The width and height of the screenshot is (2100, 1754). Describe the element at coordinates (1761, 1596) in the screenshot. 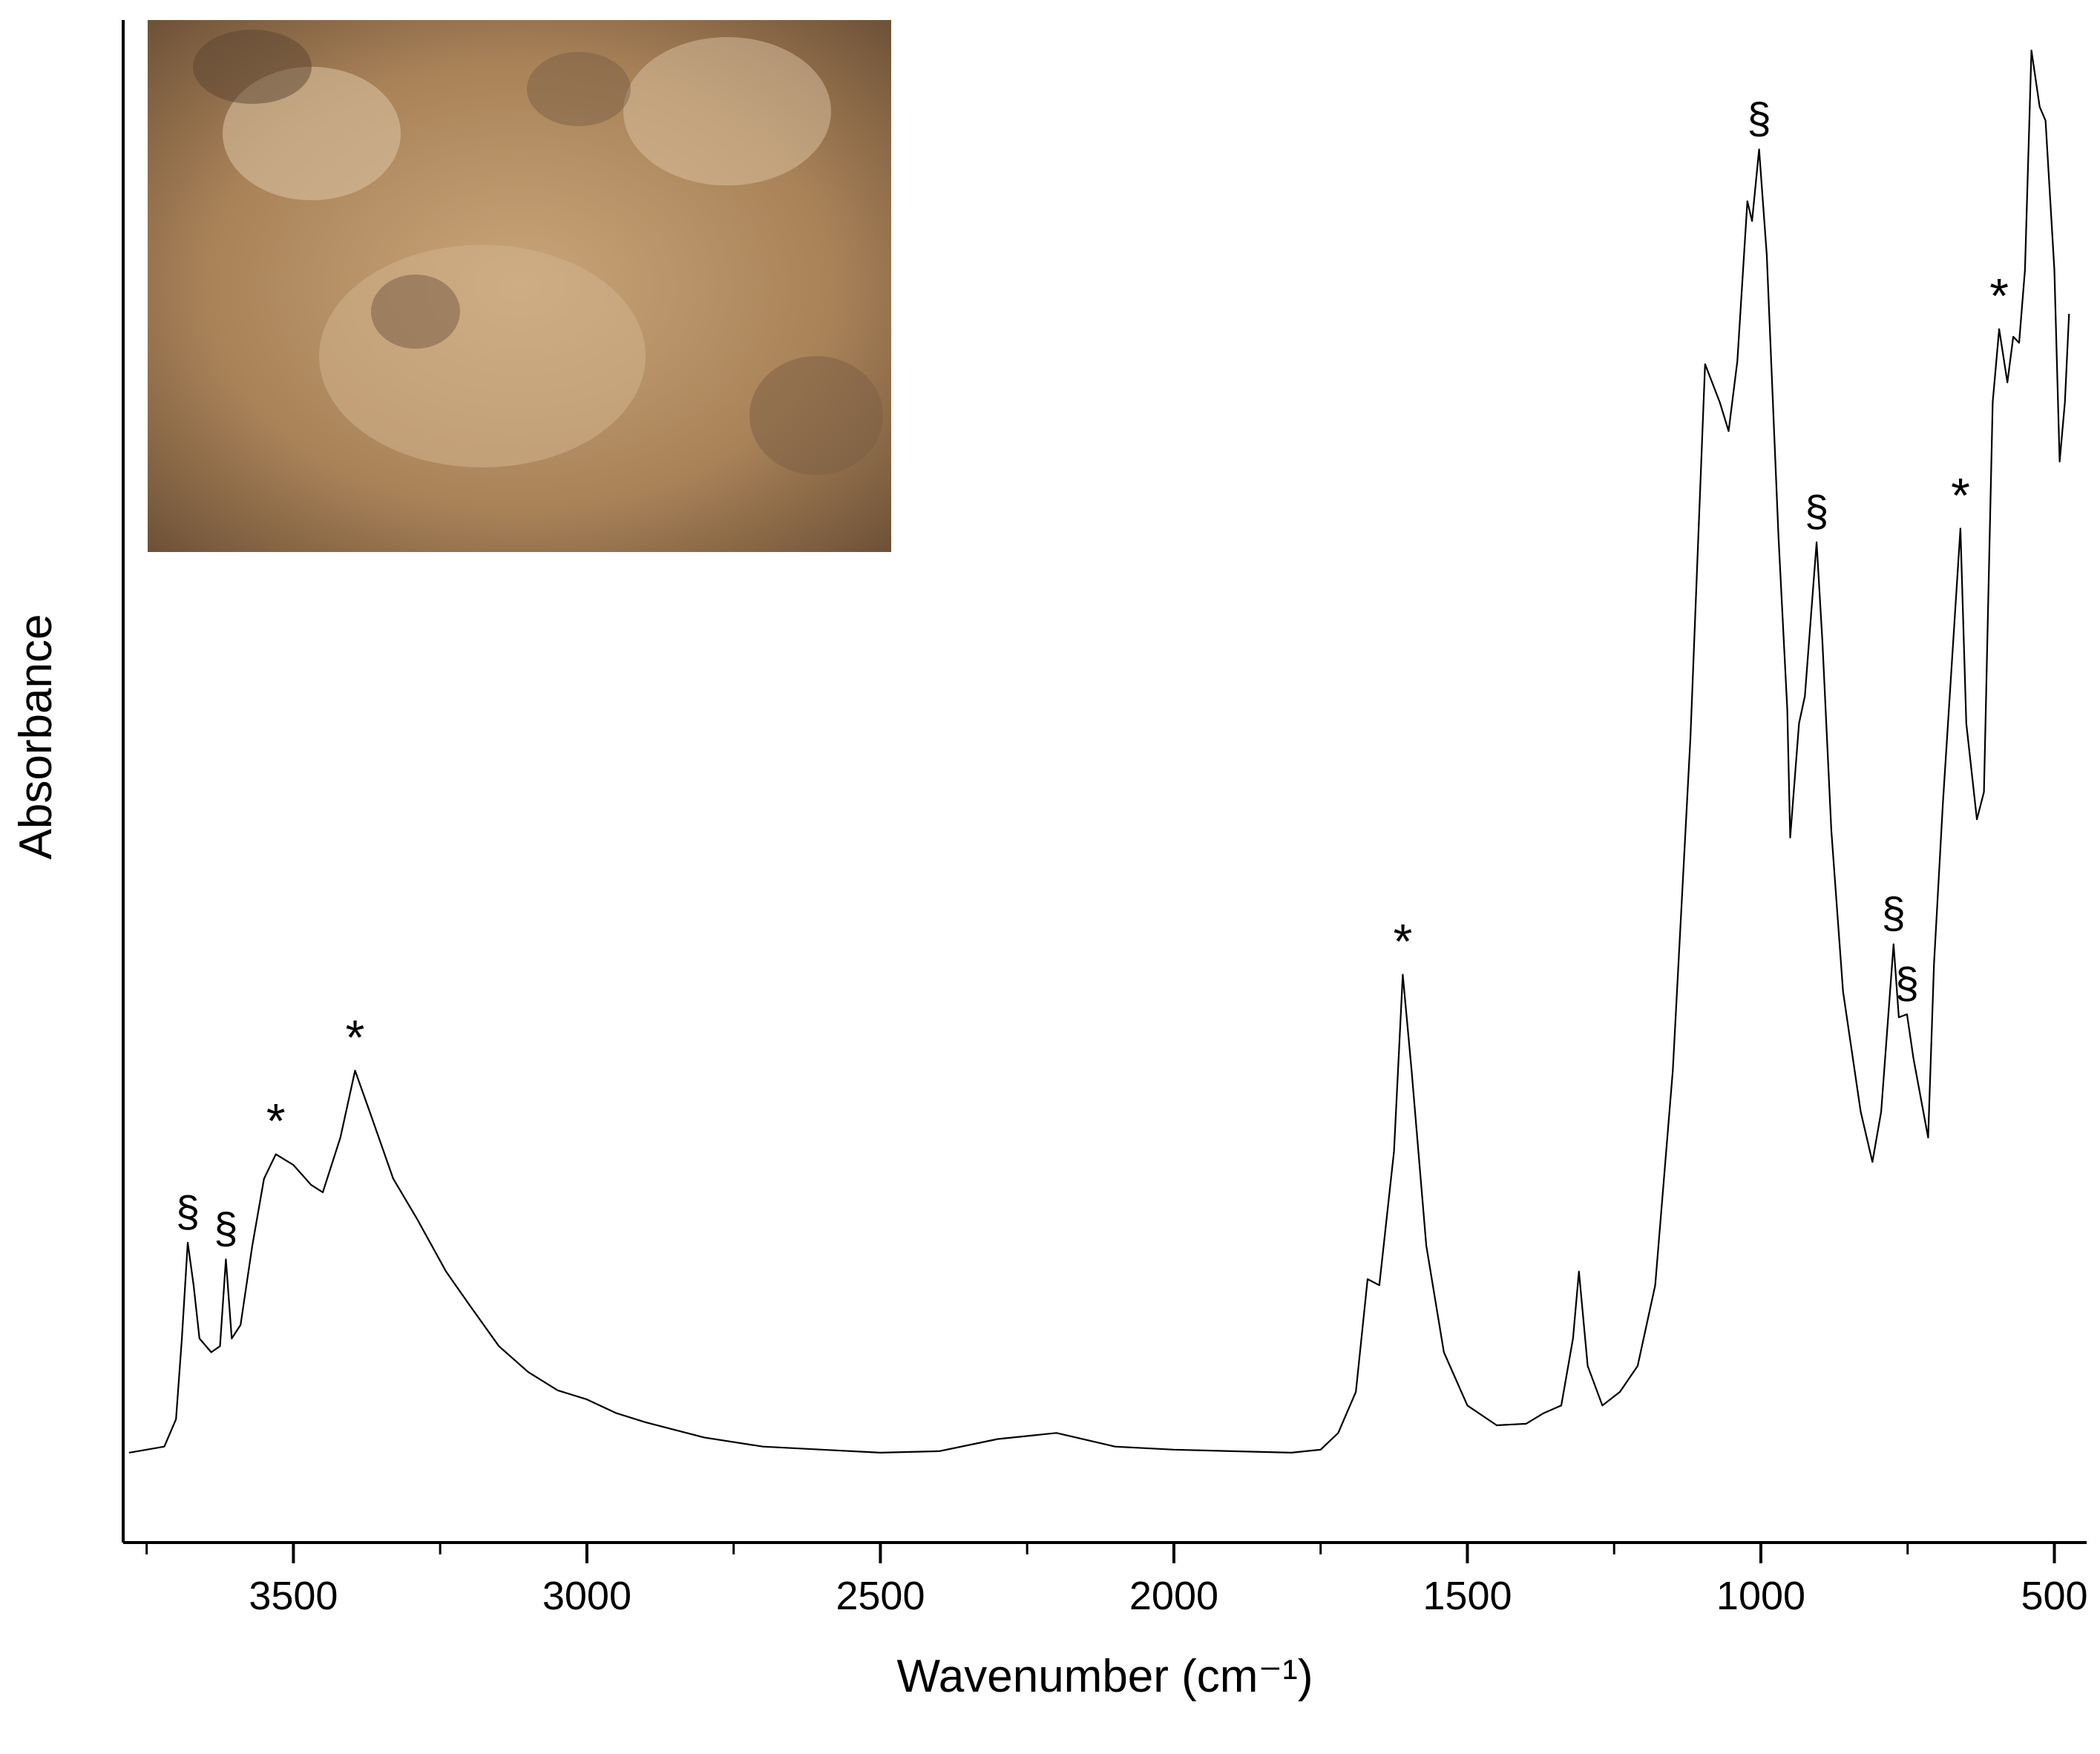

I see `x-tick-label: 1000` at that location.